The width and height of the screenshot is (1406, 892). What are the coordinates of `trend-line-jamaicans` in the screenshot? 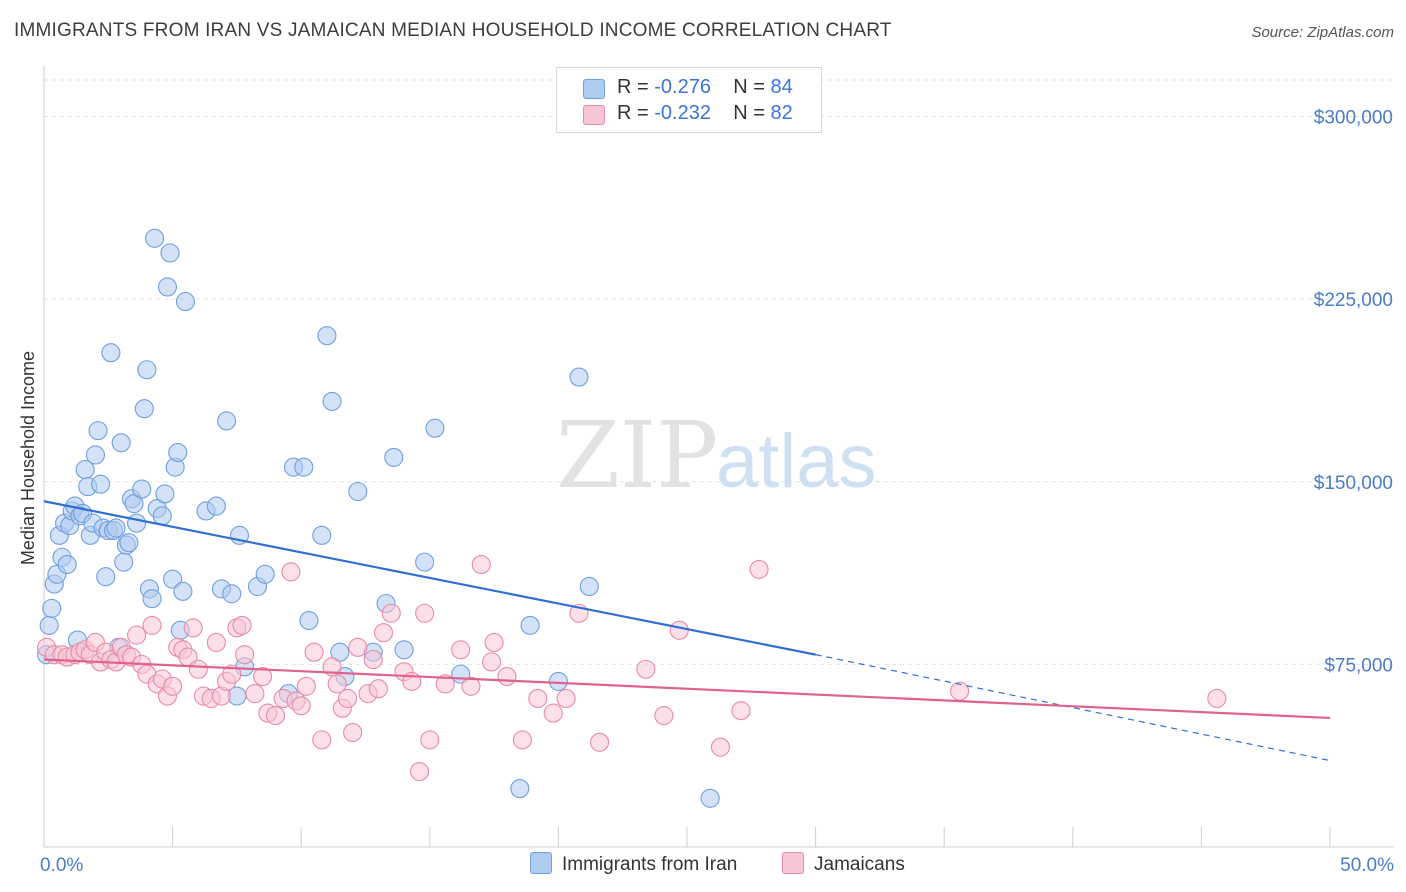 It's located at (687, 689).